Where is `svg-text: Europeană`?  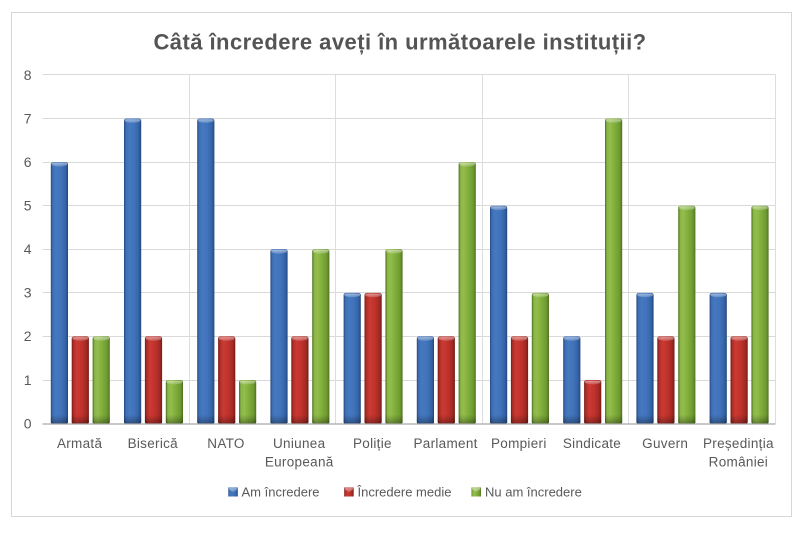 svg-text: Europeană is located at coordinates (299, 462).